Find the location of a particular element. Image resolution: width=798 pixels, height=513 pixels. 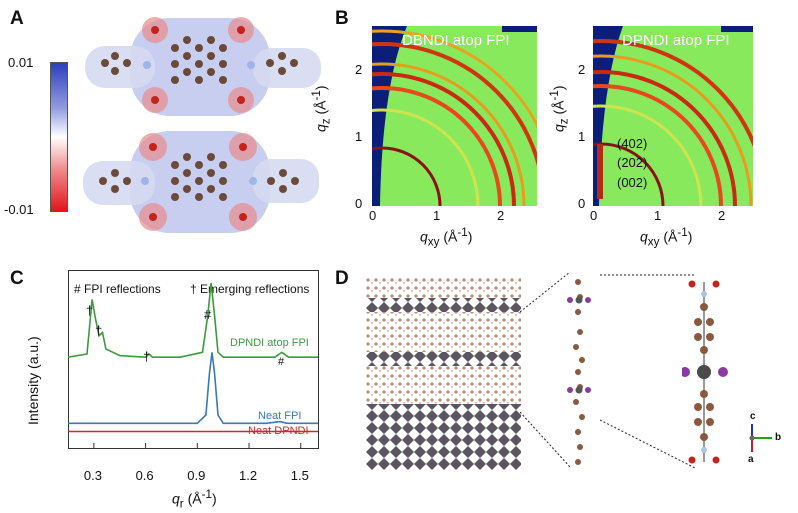

panel-c-label: C is located at coordinates (17, 278).